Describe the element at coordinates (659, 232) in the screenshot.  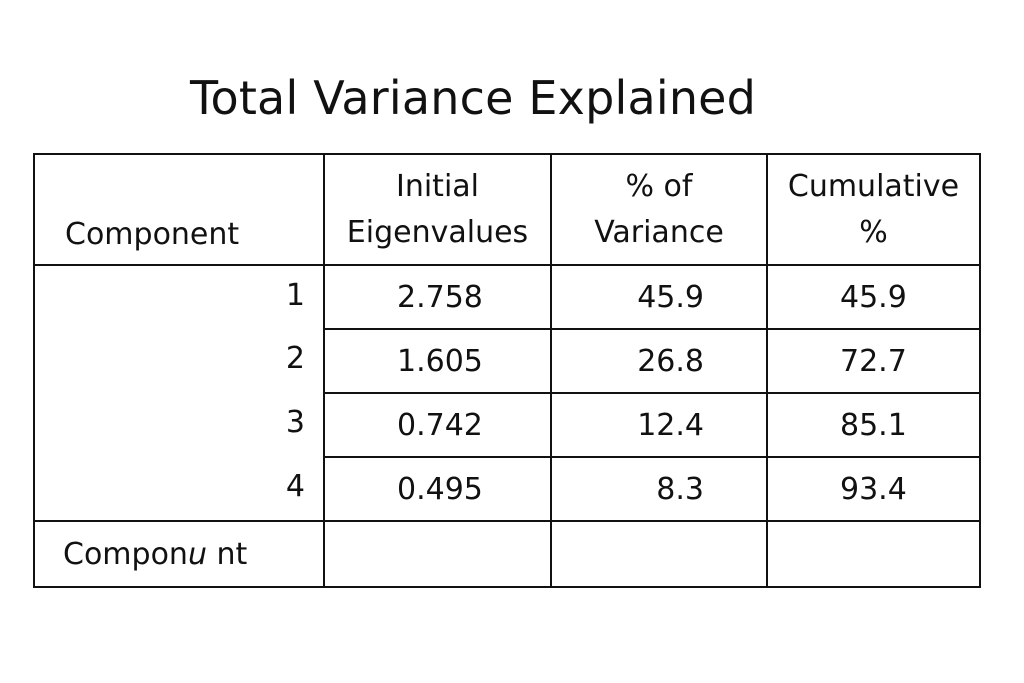
I see `header-variance-line2: Variance` at that location.